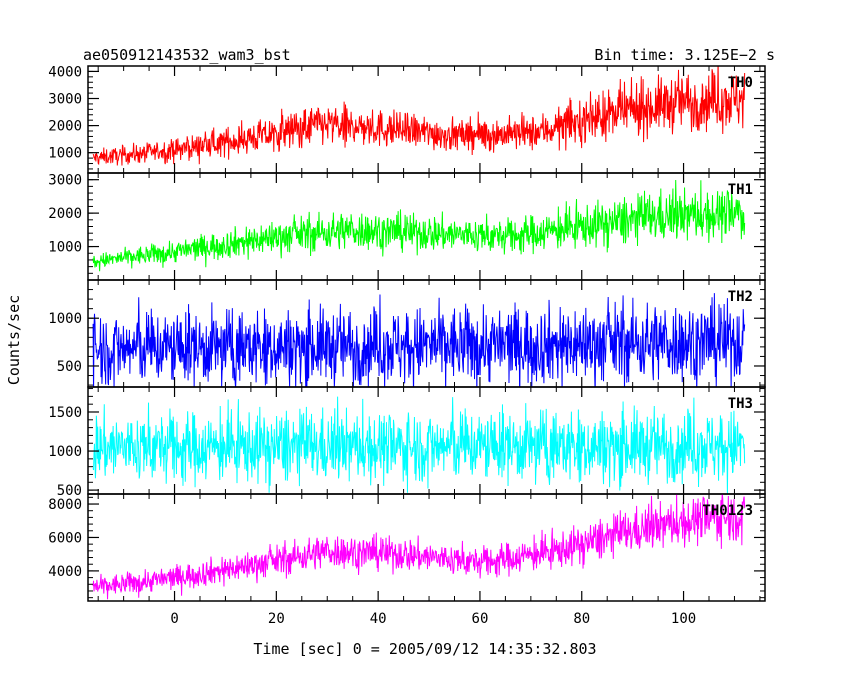 The image size is (850, 680). I want to click on x-tick-label: 100, so click(683, 619).